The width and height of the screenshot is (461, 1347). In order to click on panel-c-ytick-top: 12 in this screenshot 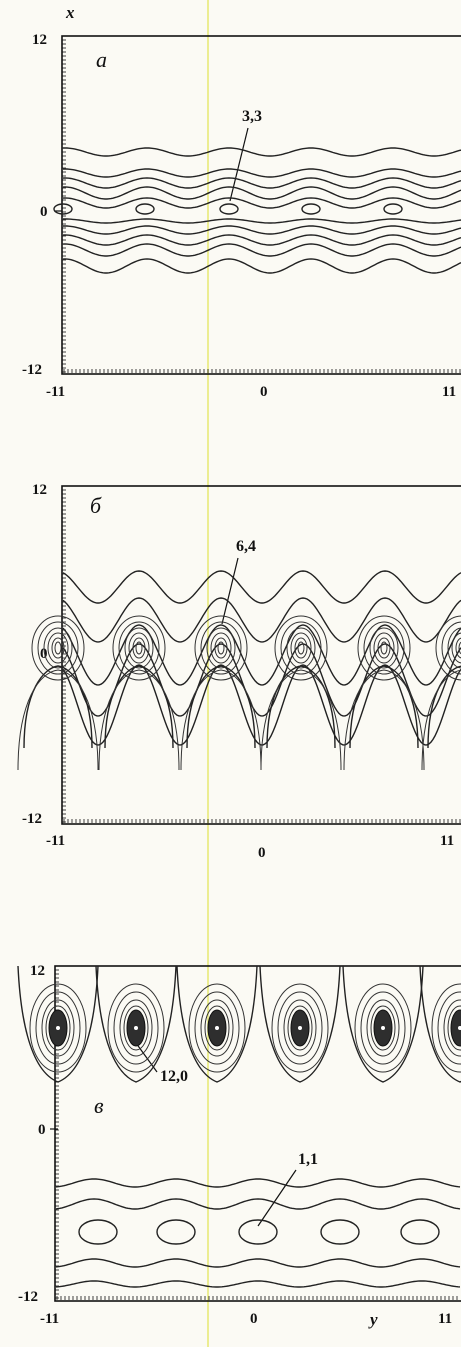, I will do `click(37, 971)`.